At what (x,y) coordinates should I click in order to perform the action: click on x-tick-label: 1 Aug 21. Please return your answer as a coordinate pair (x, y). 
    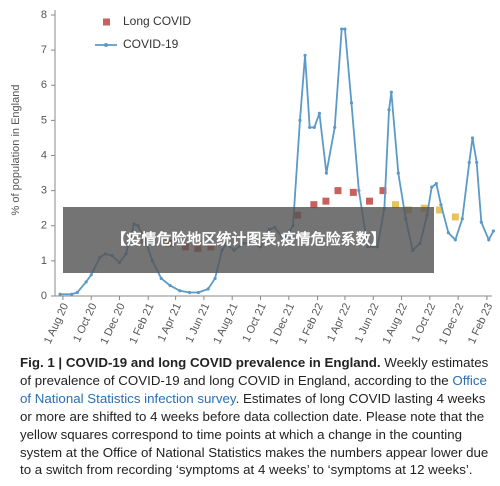
    Looking at the image, I should click on (225, 323).